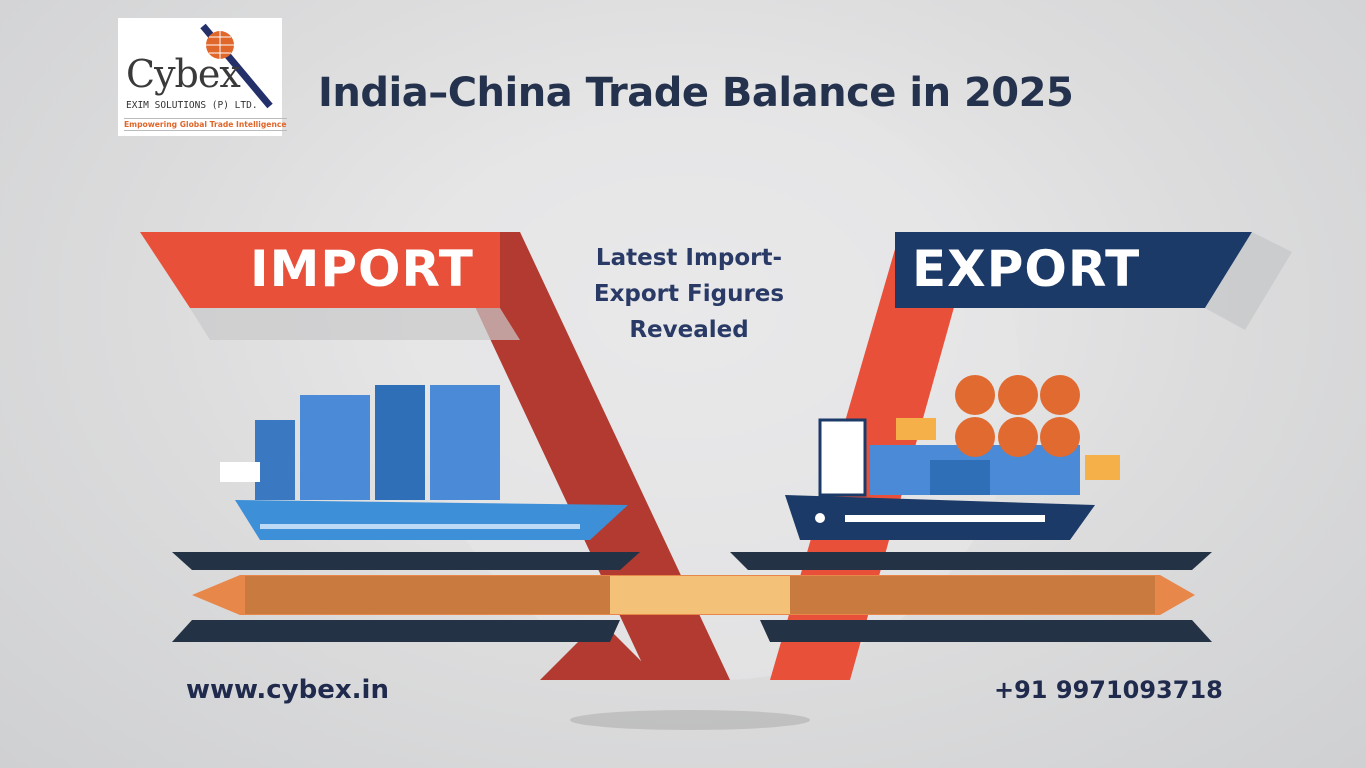 This screenshot has height=768, width=1366. Describe the element at coordinates (287, 690) in the screenshot. I see `website-link: www.cybex.in` at that location.